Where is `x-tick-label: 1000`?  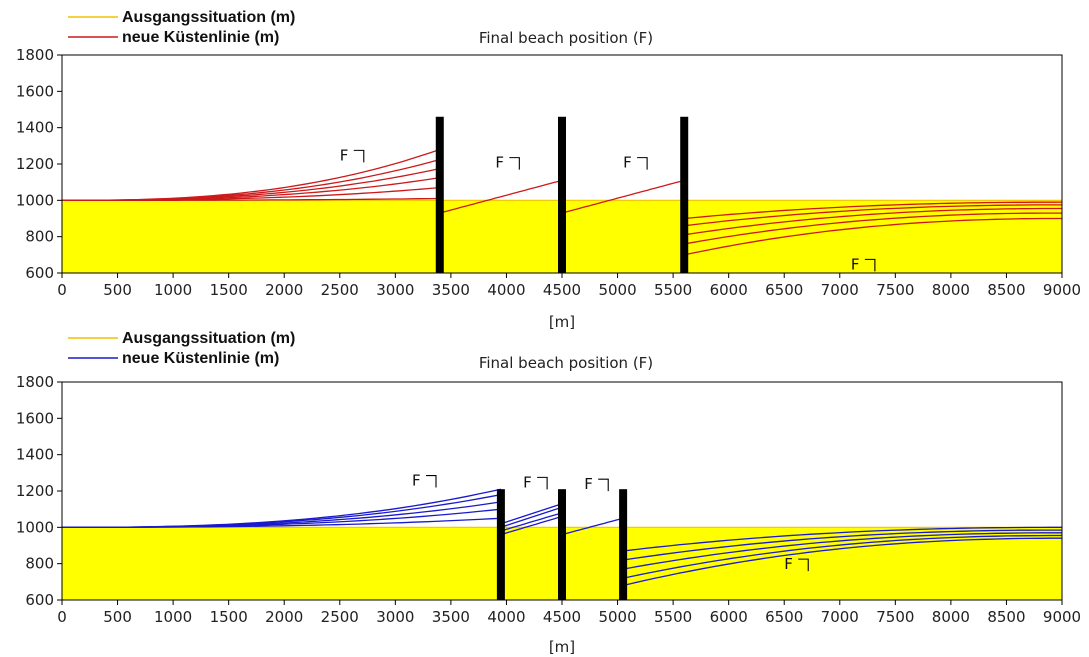 x-tick-label: 1000 is located at coordinates (173, 290).